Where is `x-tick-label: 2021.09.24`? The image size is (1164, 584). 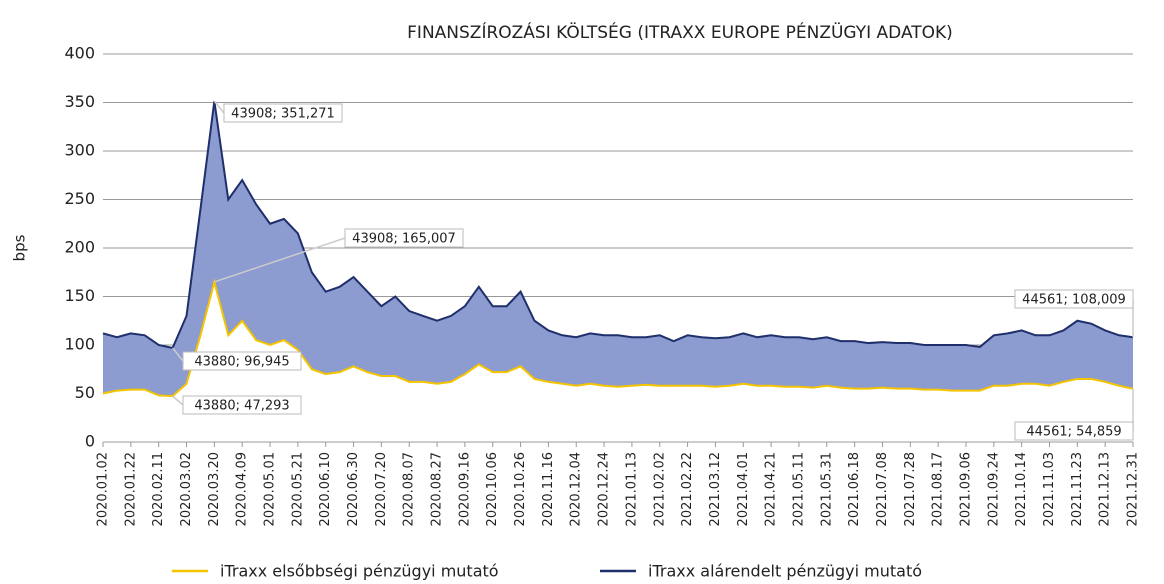 x-tick-label: 2021.09.24 is located at coordinates (993, 489).